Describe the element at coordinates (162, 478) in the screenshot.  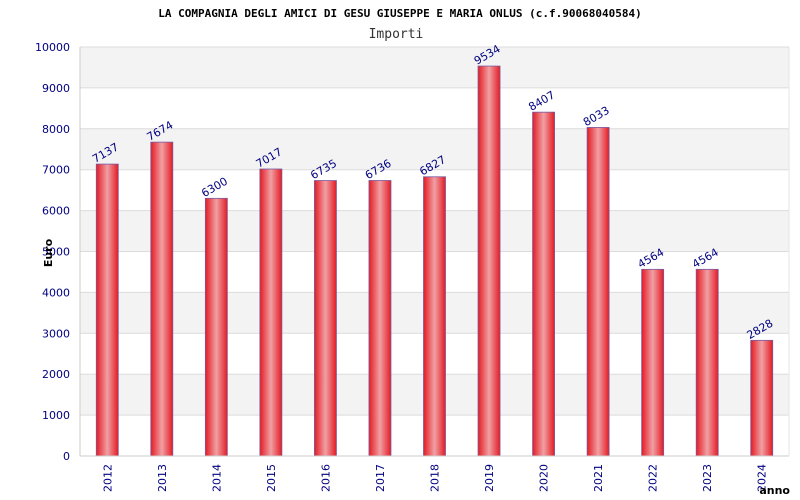
I see `x-tick-label-2013: 2013` at that location.